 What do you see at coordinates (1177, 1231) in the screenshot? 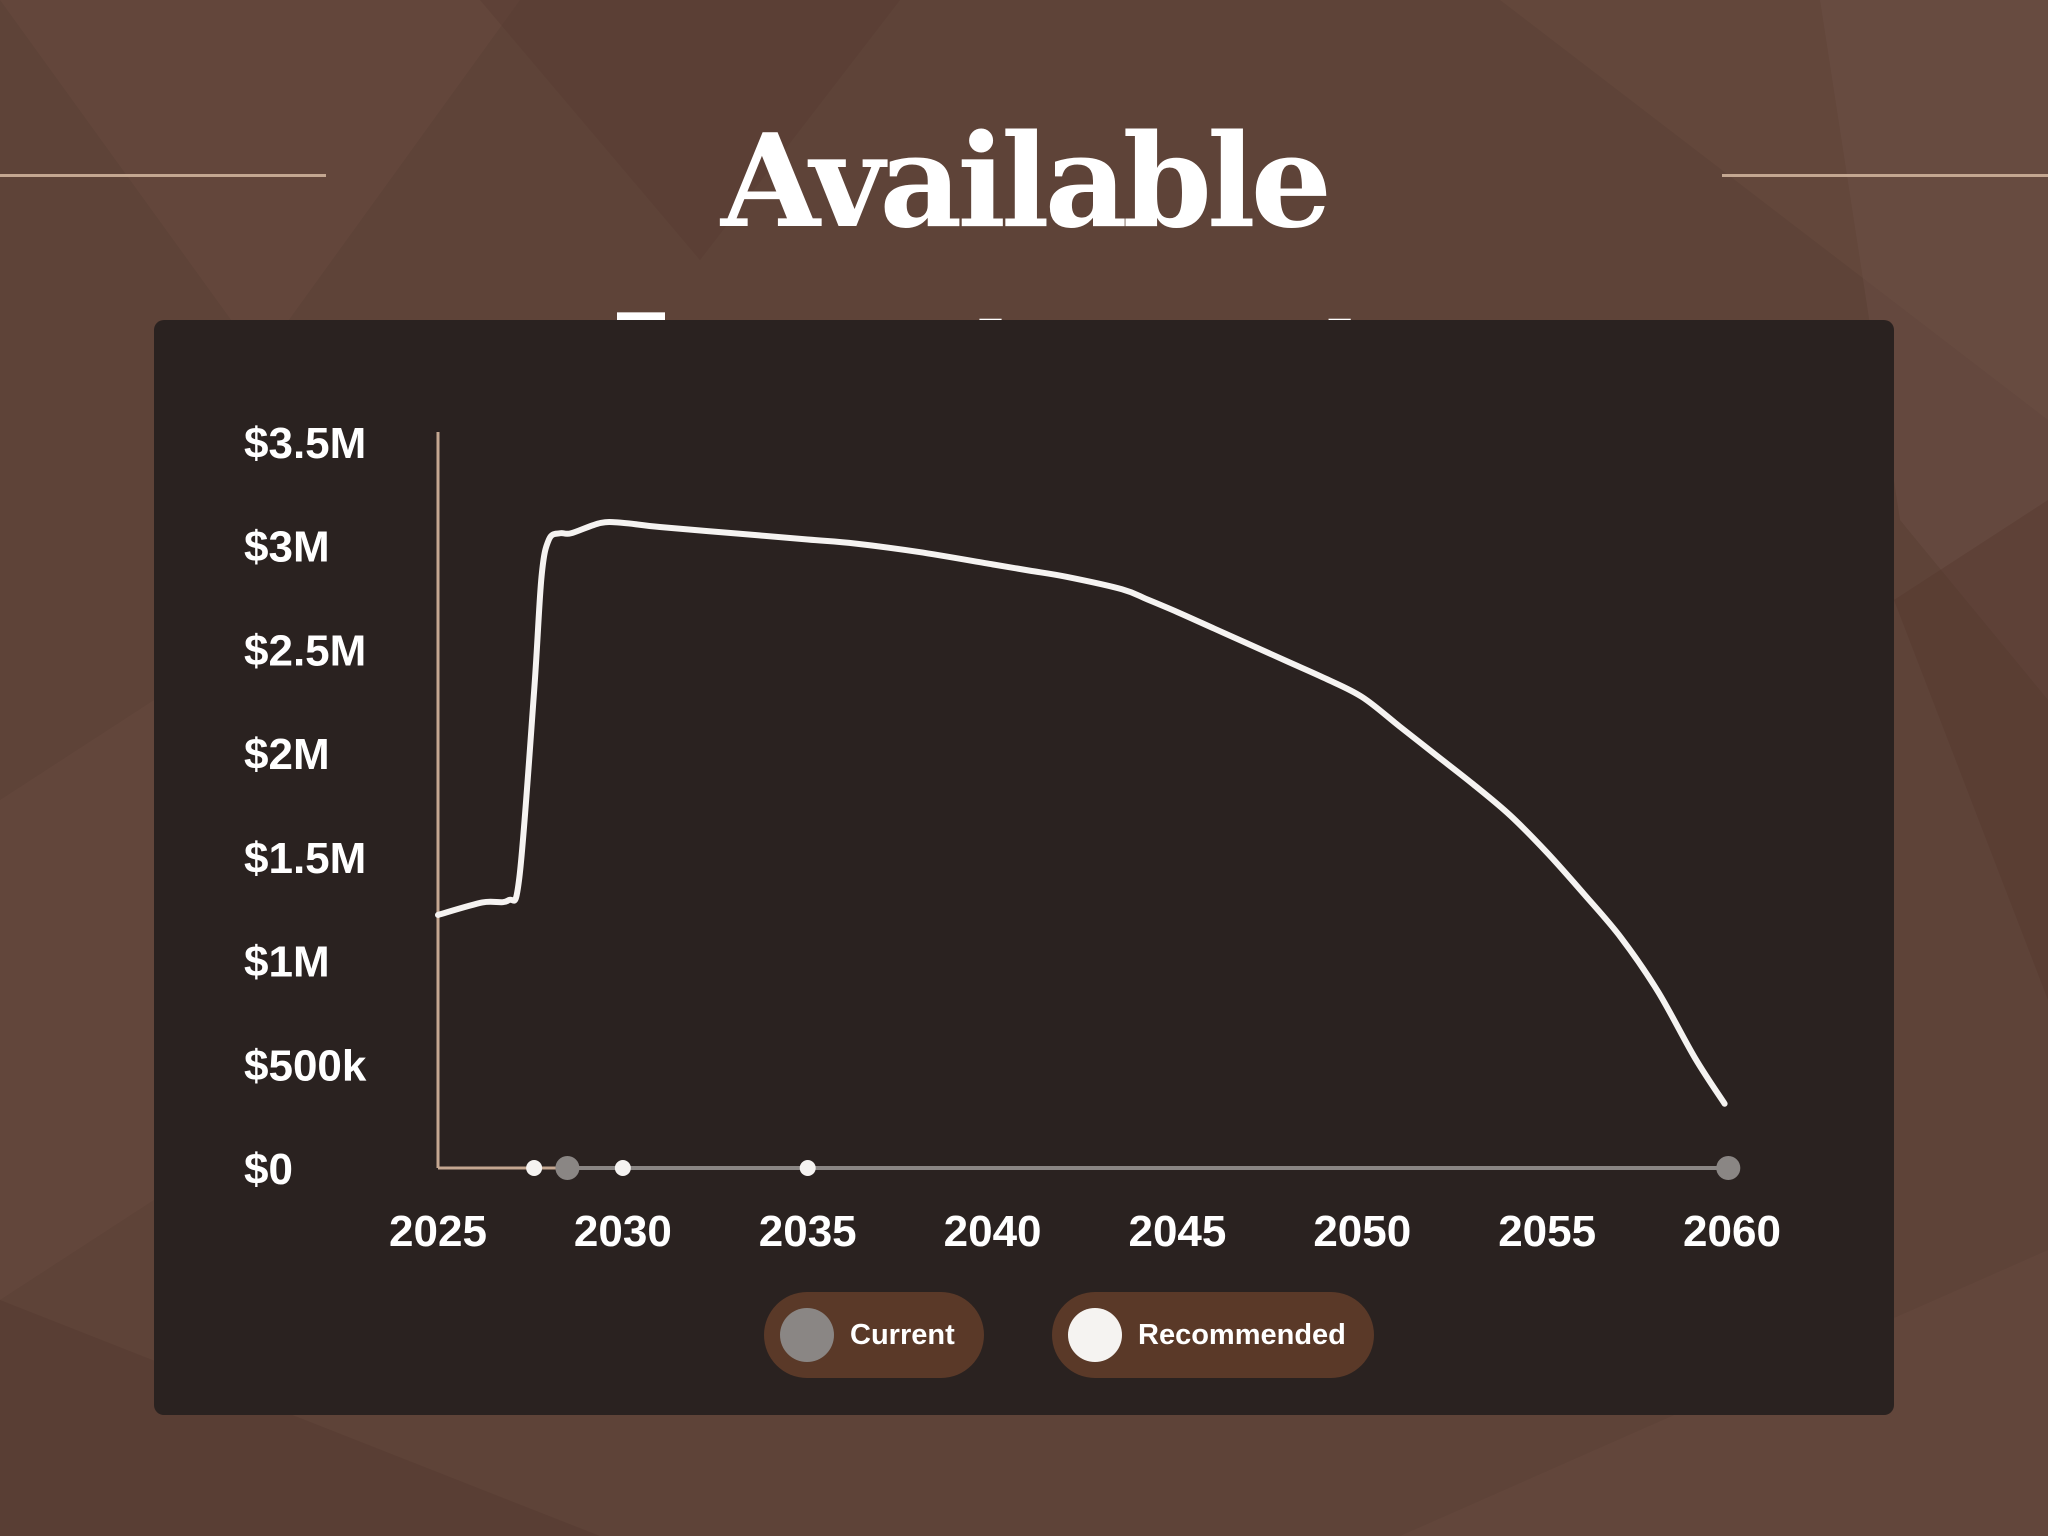
I see `x-tick-label: 2045` at bounding box center [1177, 1231].